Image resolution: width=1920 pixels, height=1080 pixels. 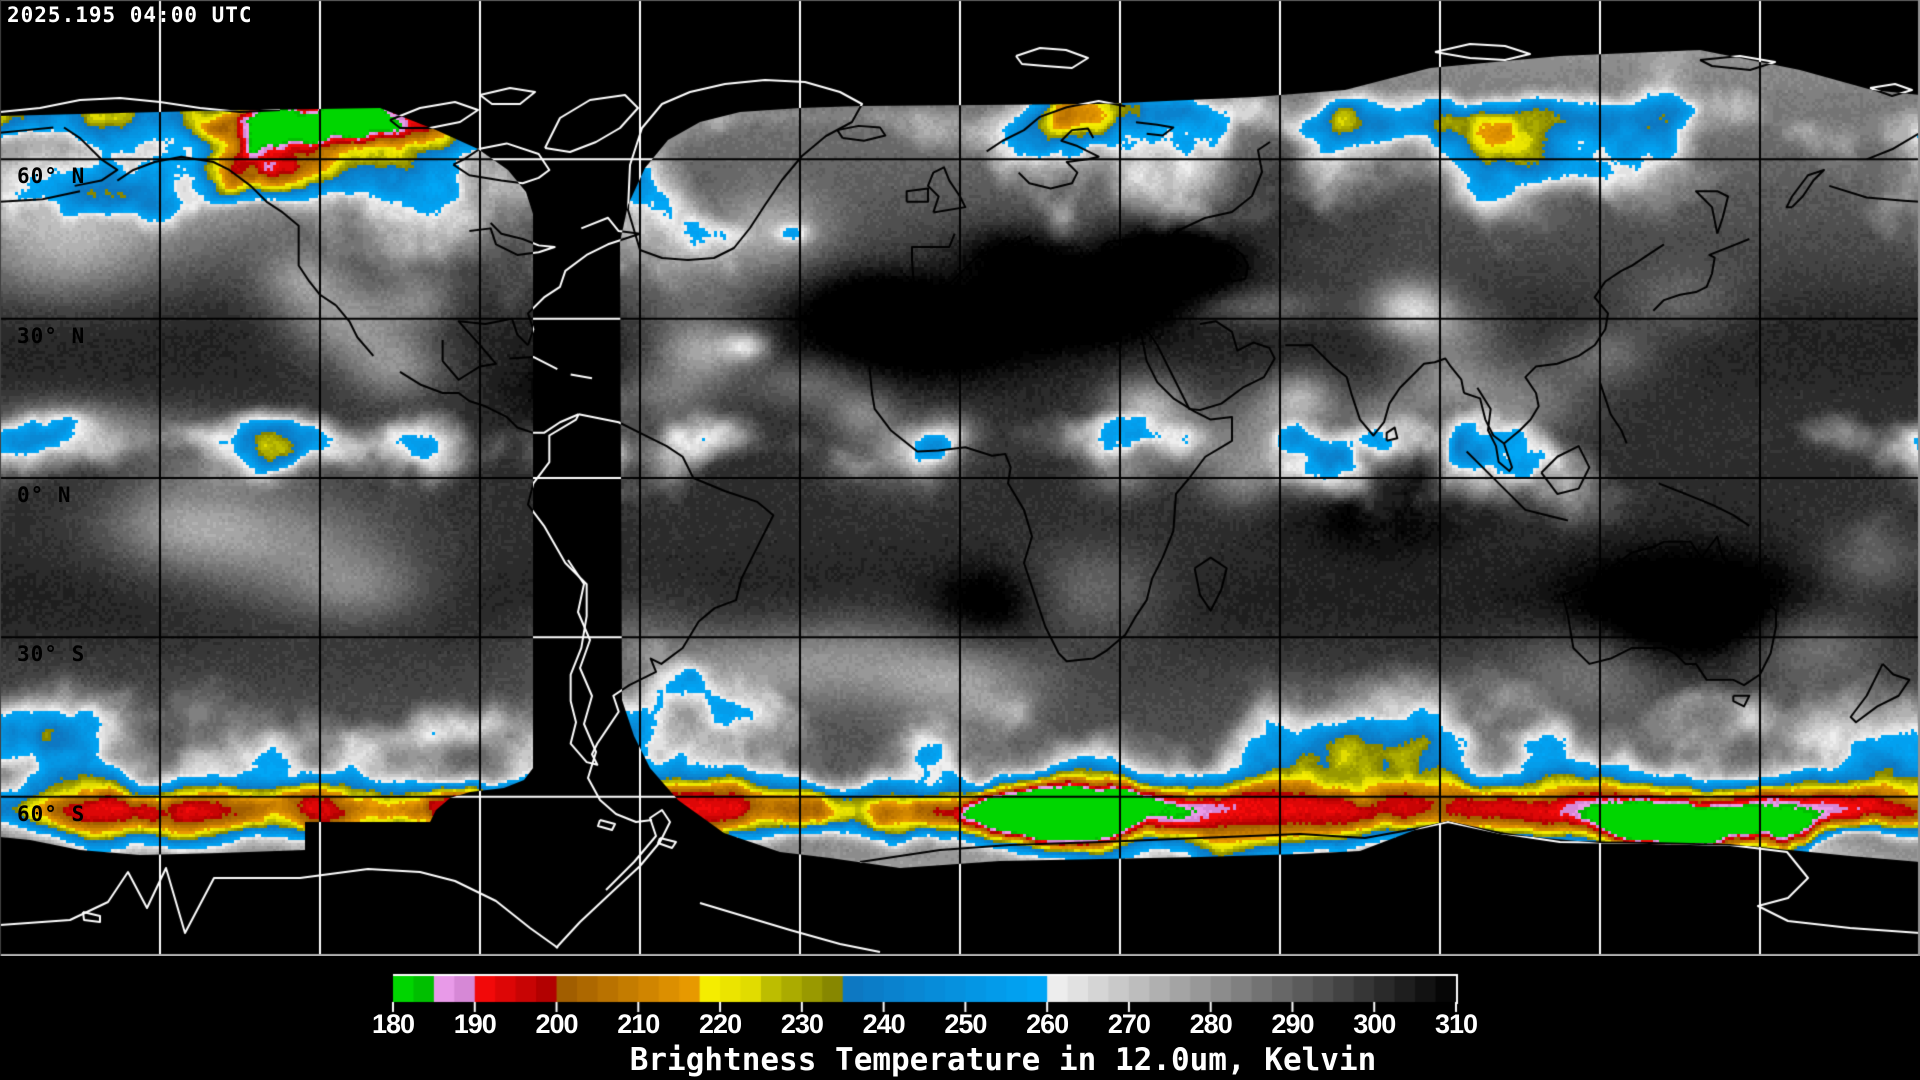 What do you see at coordinates (1211, 1024) in the screenshot?
I see `colorbar-tick-label: 280` at bounding box center [1211, 1024].